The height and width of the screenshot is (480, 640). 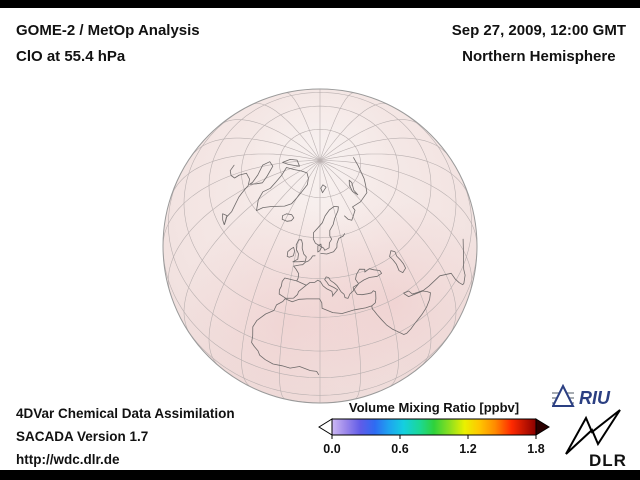 What do you see at coordinates (595, 398) in the screenshot?
I see `riu-logo-text: RIU` at bounding box center [595, 398].